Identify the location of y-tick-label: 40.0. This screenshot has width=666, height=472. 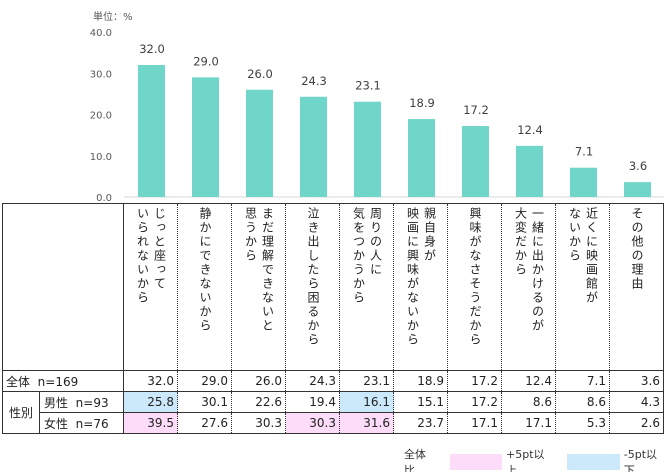
(101, 33).